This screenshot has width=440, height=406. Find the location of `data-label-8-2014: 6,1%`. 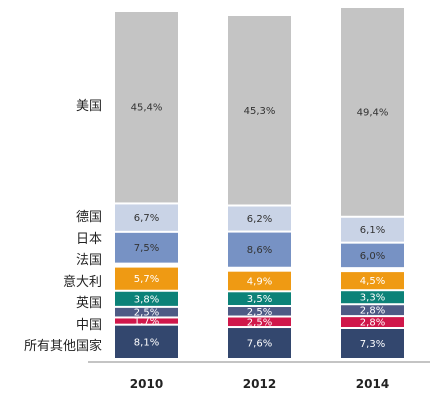

data-label-8-2014: 6,1% is located at coordinates (372, 230).